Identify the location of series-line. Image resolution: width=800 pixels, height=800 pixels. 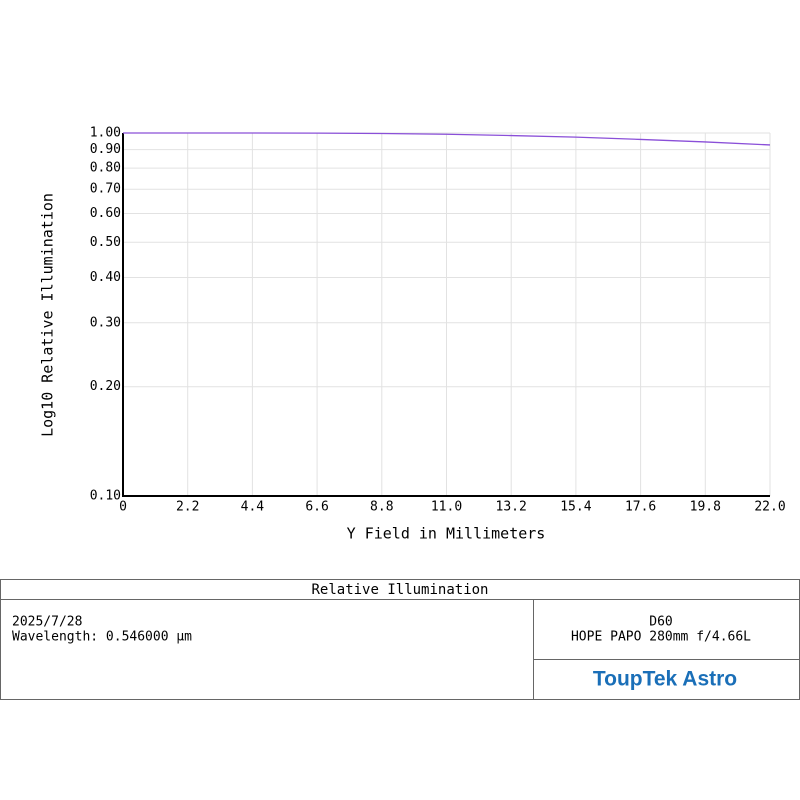
(447, 139).